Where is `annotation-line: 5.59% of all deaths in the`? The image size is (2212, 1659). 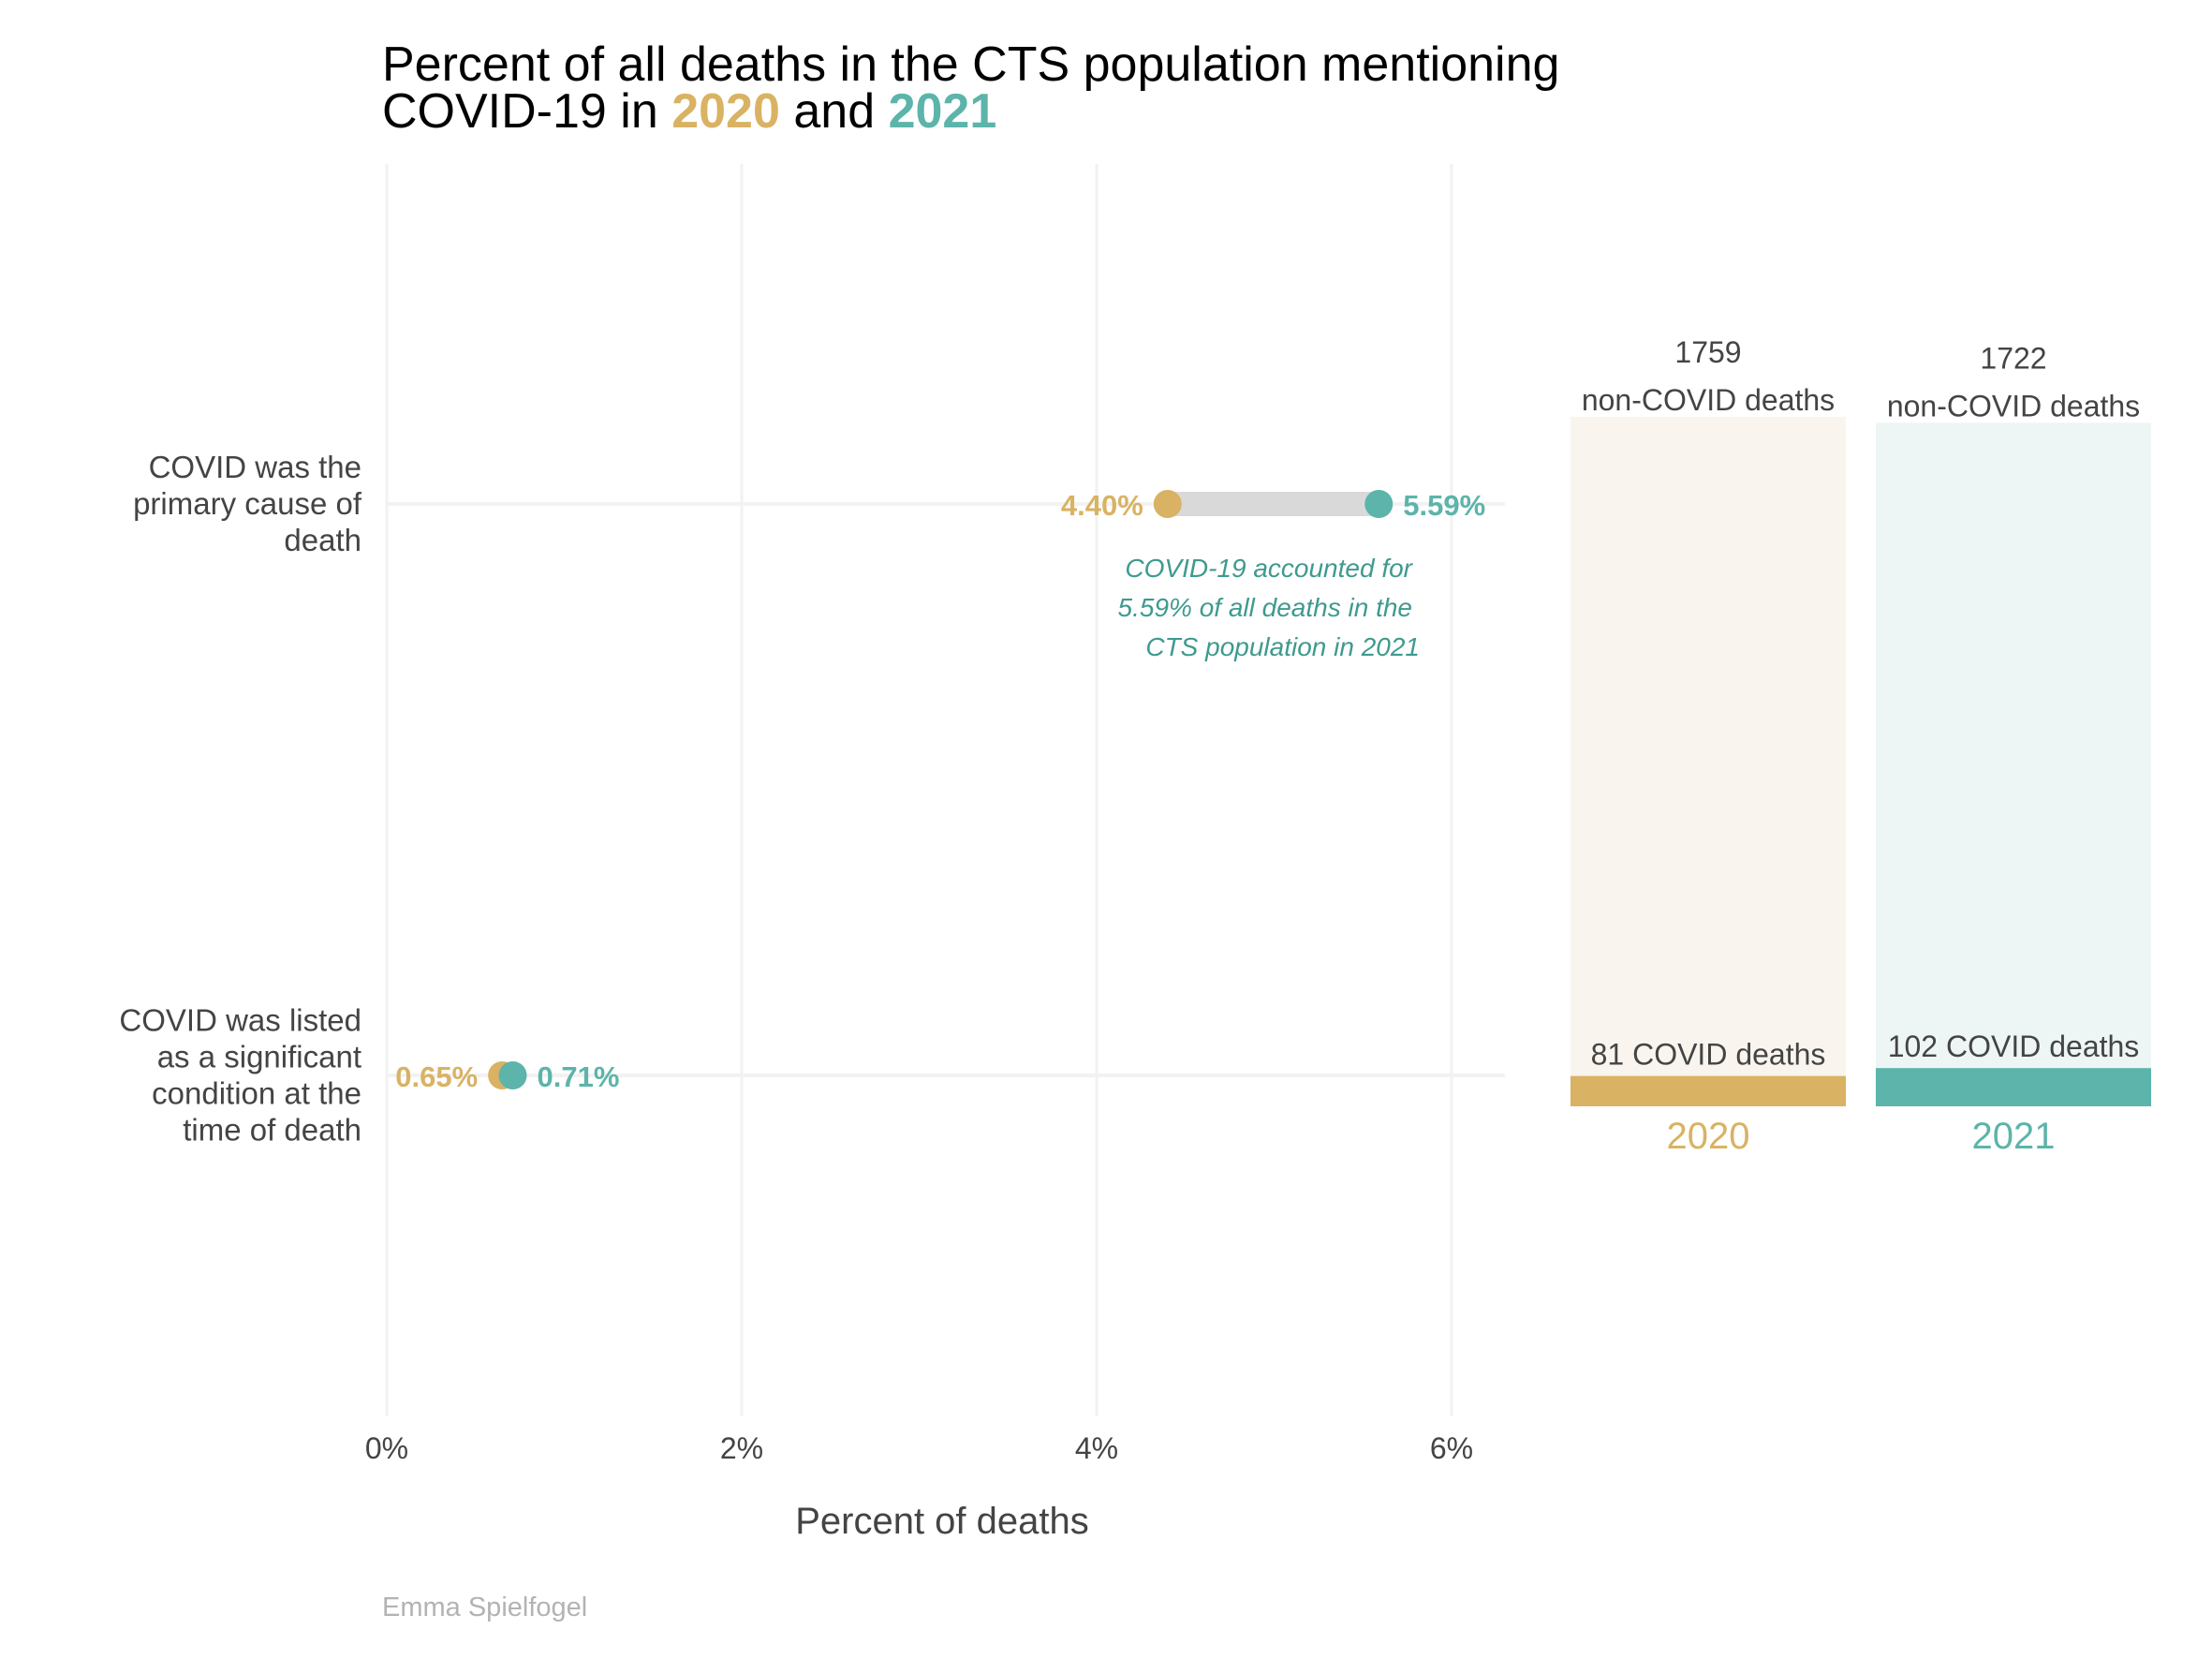
annotation-line: 5.59% of all deaths in the is located at coordinates (1265, 608).